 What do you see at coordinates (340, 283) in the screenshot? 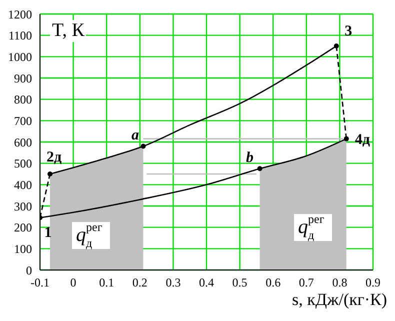
I see `x-tick-label: 0.8` at bounding box center [340, 283].